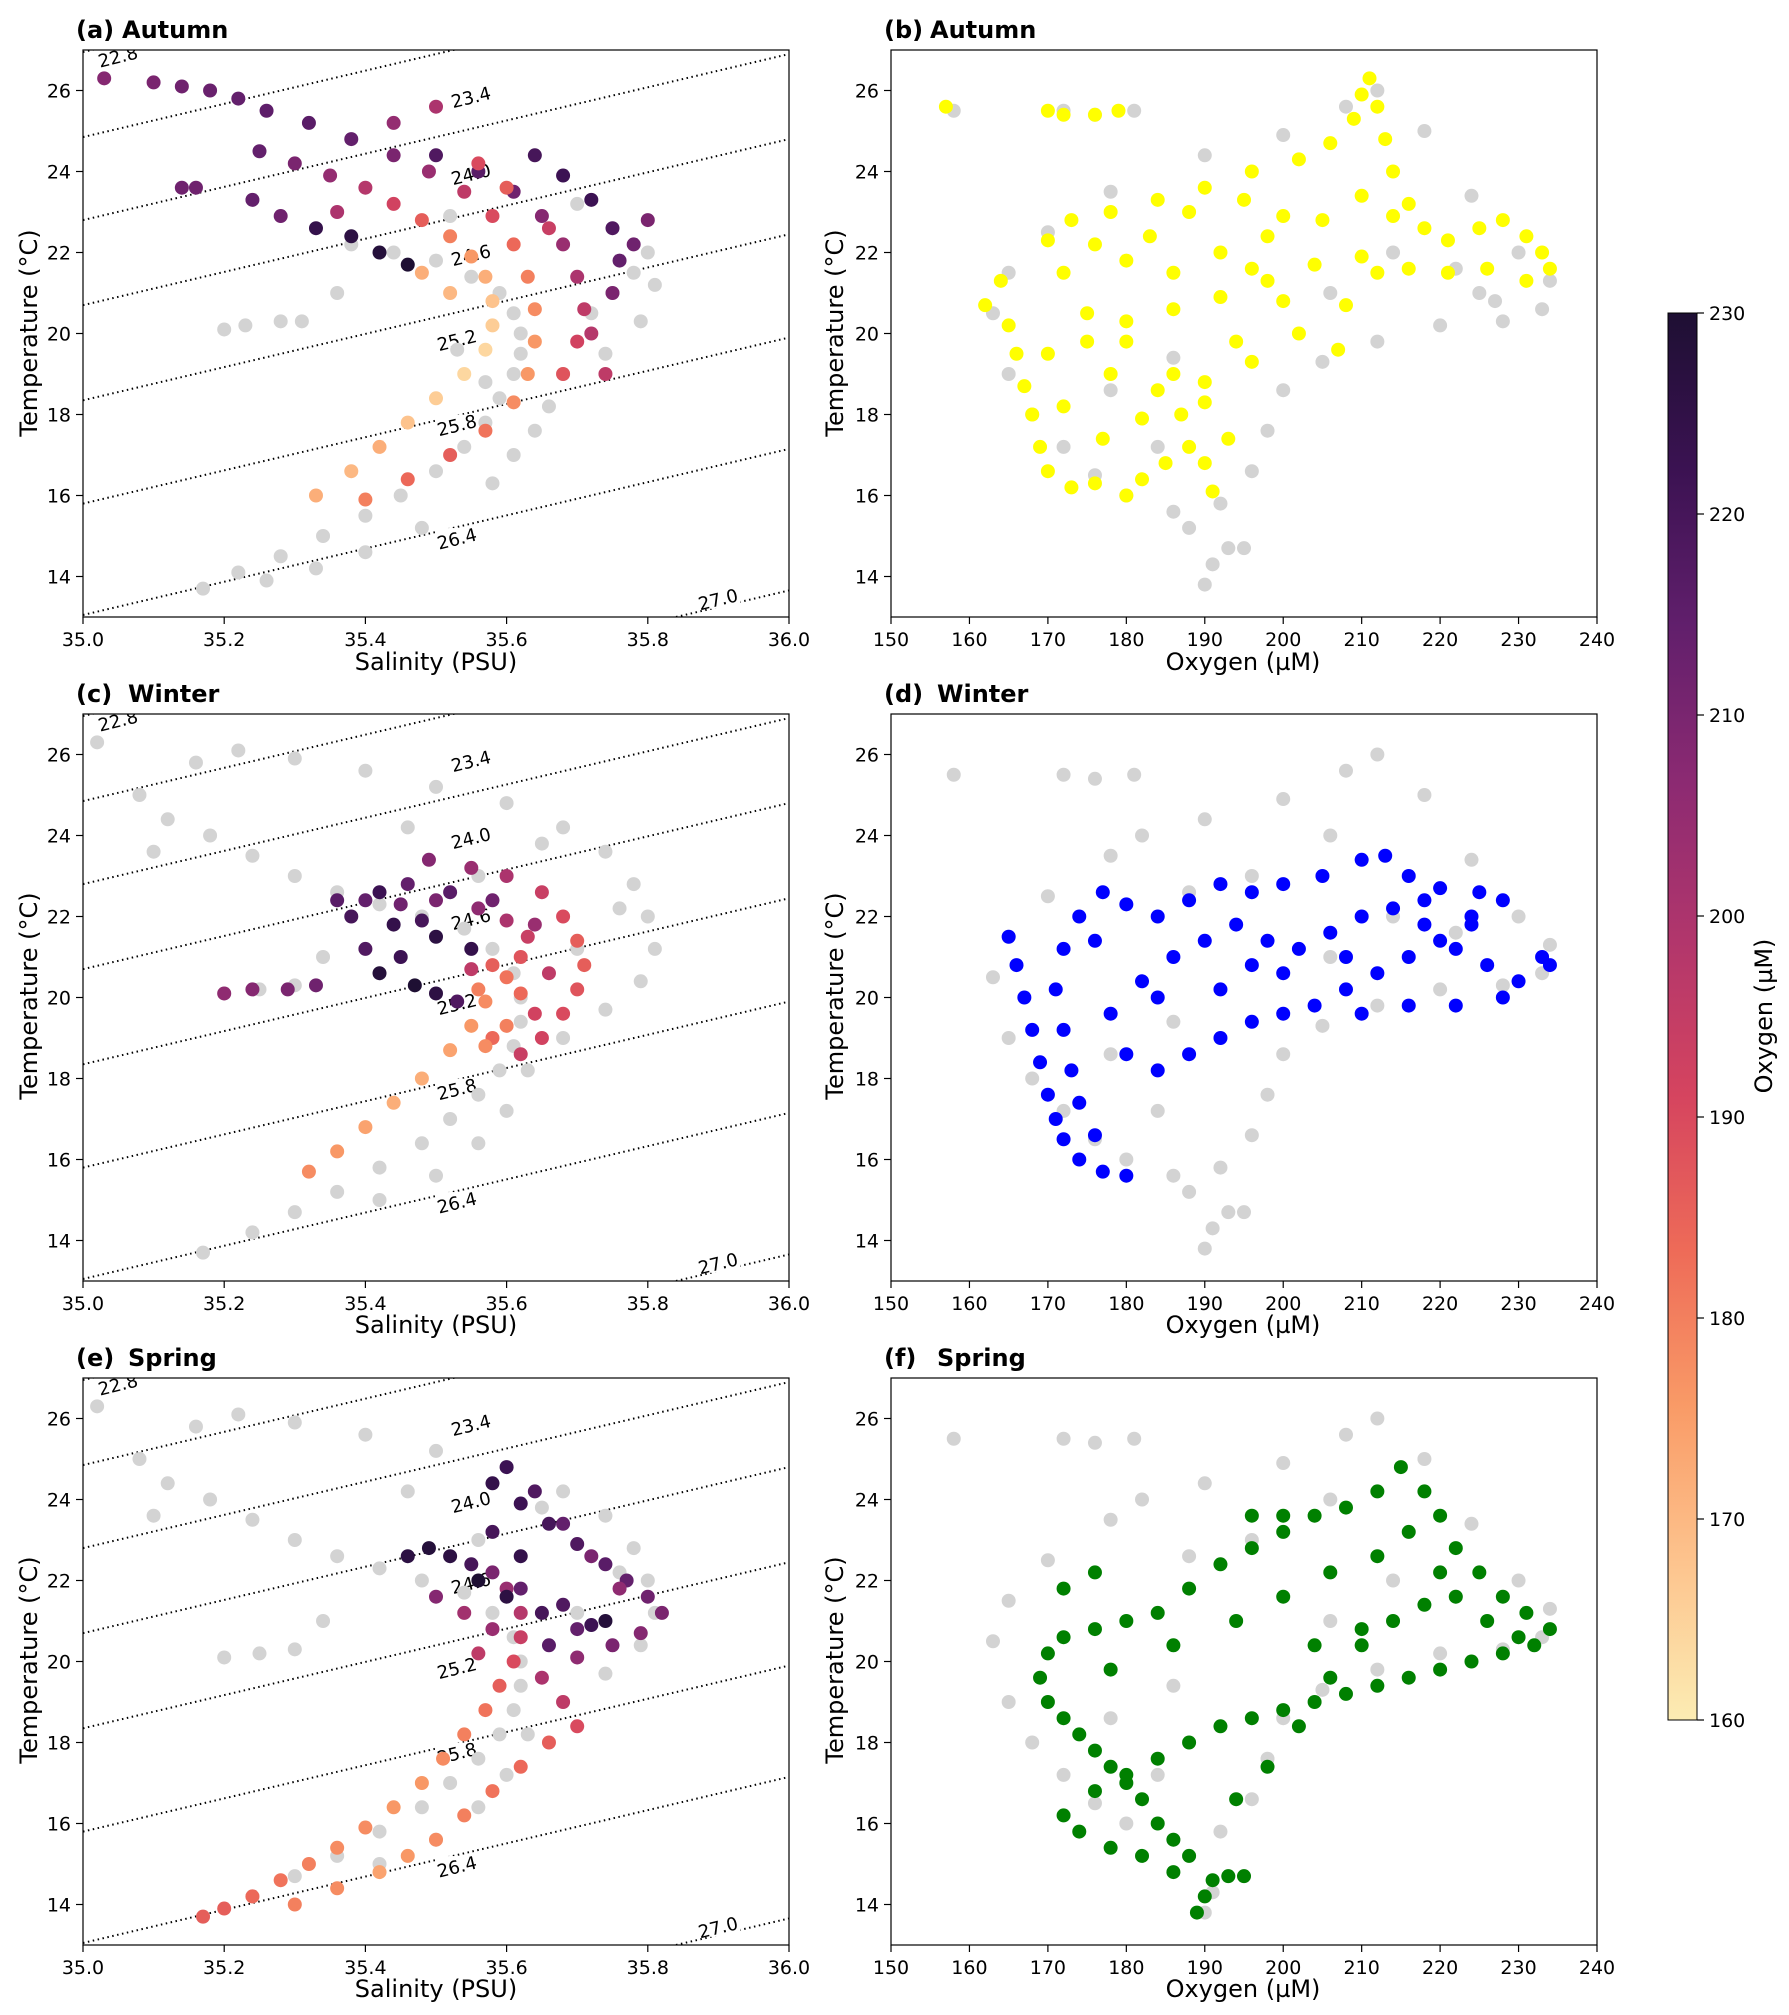 This screenshot has width=1789, height=2015. I want to click on y-tick-label: 18, so click(867, 416).